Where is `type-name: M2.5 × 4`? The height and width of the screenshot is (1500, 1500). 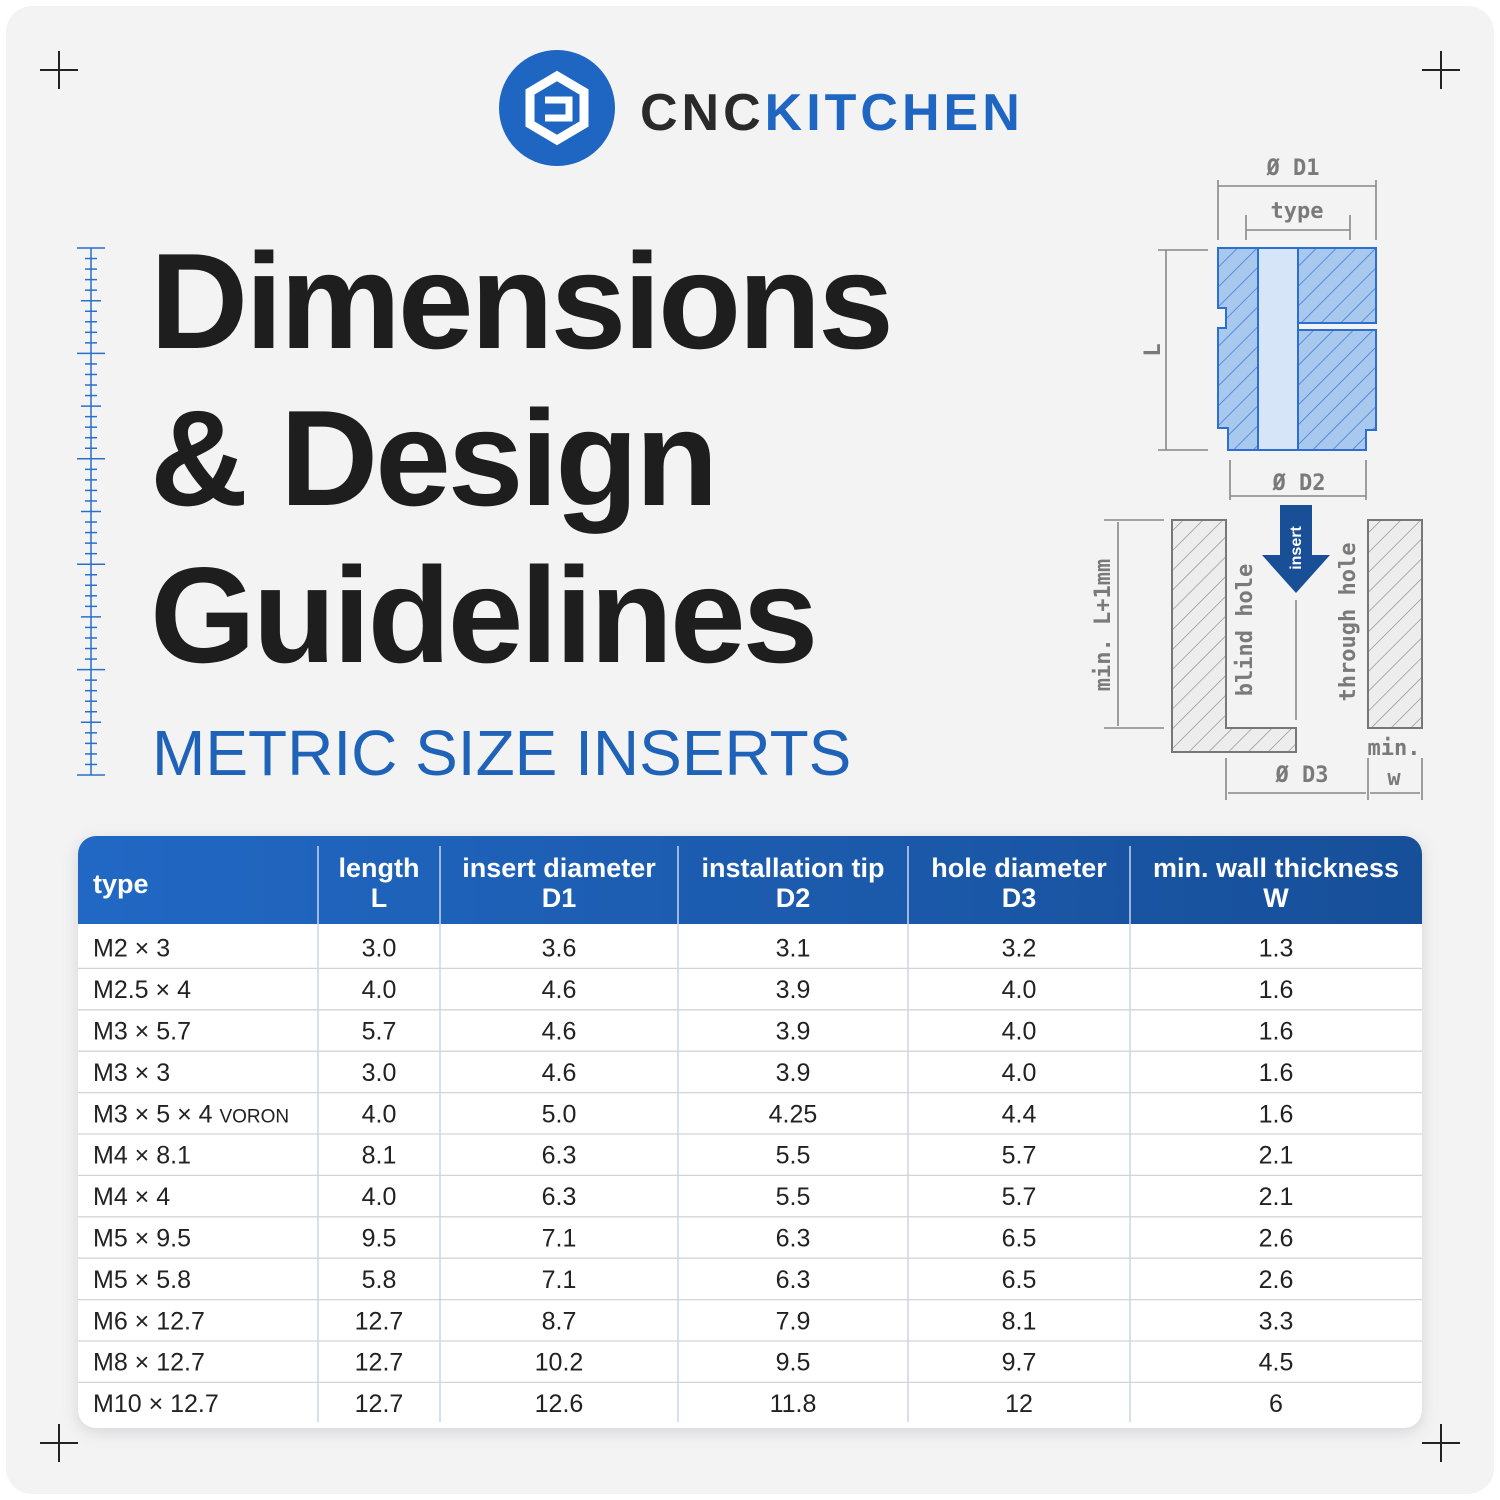
type-name: M2.5 × 4 is located at coordinates (142, 990).